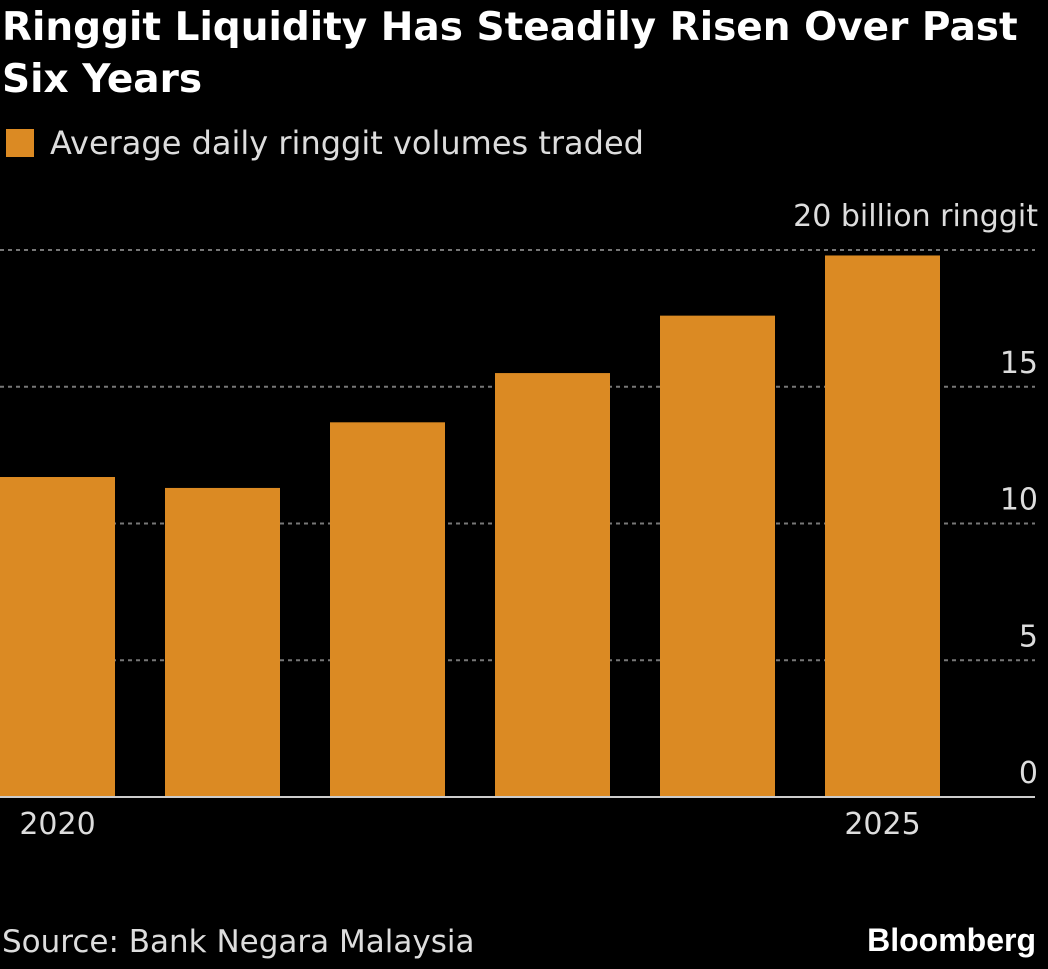 This screenshot has height=969, width=1048. Describe the element at coordinates (1019, 500) in the screenshot. I see `y-tick-label: 10` at that location.